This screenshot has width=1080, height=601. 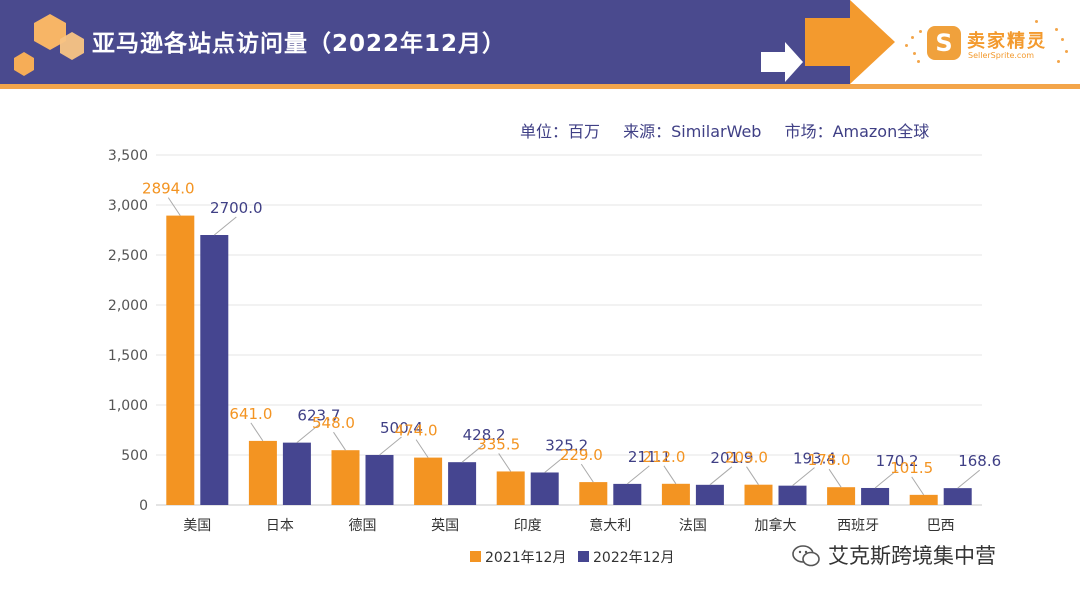 What do you see at coordinates (814, 459) in the screenshot?
I see `data-label: 193.4` at bounding box center [814, 459].